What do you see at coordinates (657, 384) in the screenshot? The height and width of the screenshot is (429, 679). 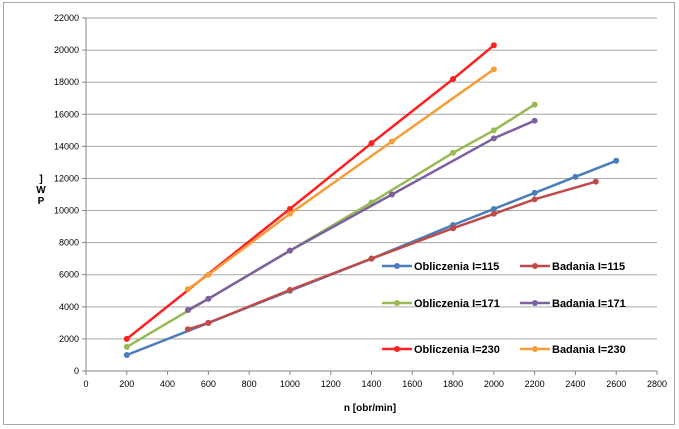 I see `x-tick-label: 2800` at bounding box center [657, 384].